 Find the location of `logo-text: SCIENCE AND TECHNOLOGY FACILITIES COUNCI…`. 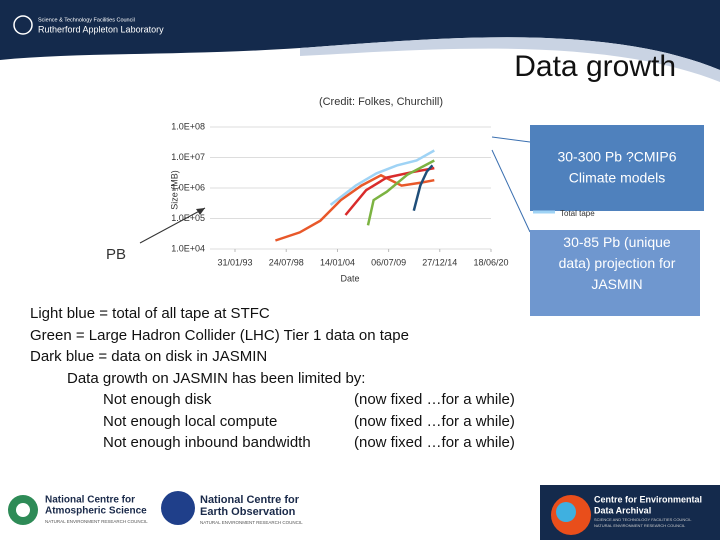

logo-text: SCIENCE AND TECHNOLOGY FACILITIES COUNCI… is located at coordinates (643, 519).